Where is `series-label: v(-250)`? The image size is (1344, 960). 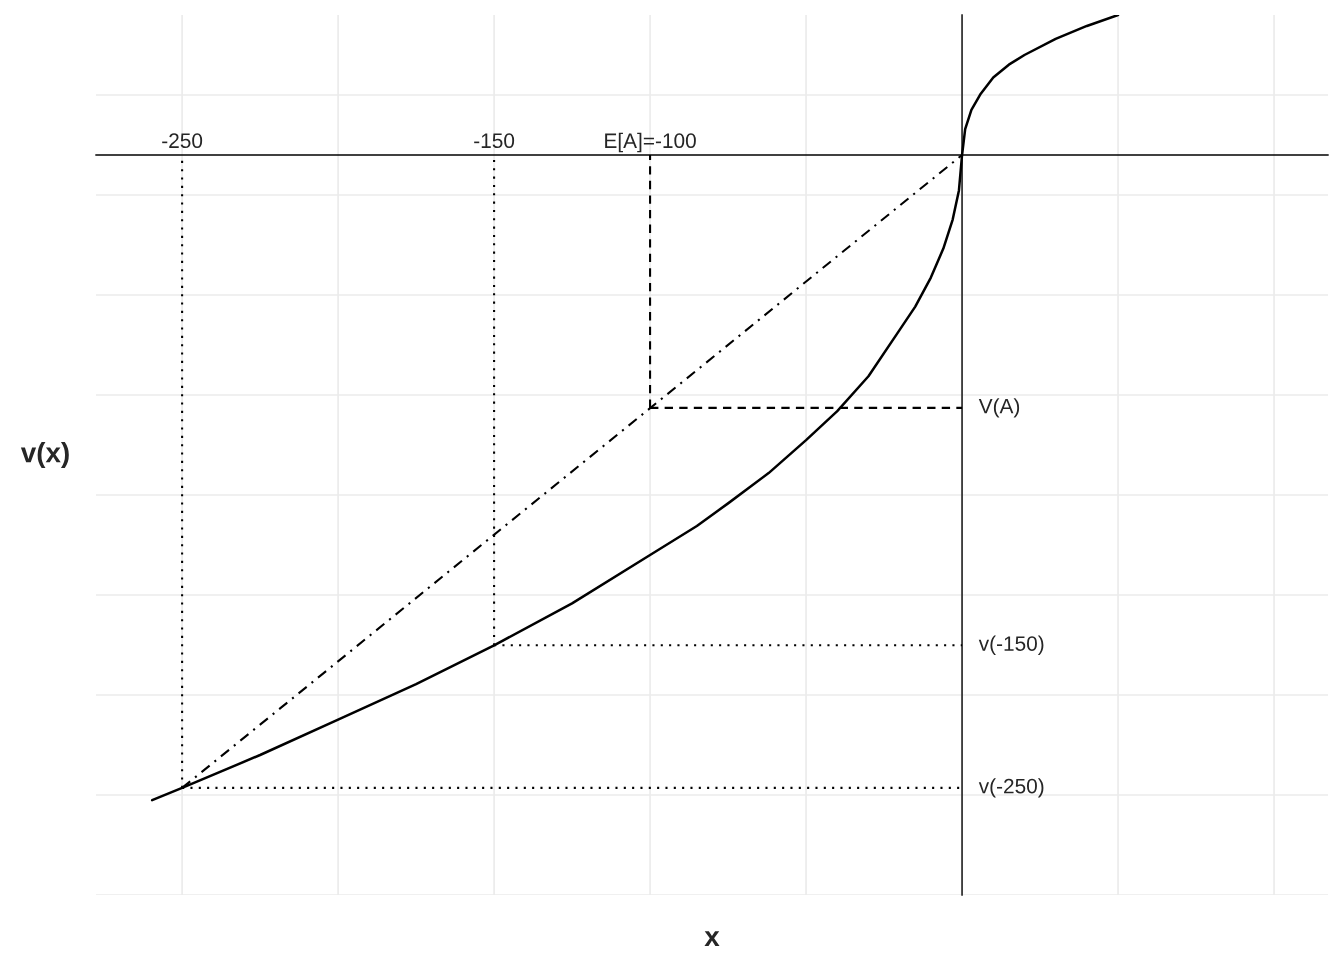 series-label: v(-250) is located at coordinates (1011, 788).